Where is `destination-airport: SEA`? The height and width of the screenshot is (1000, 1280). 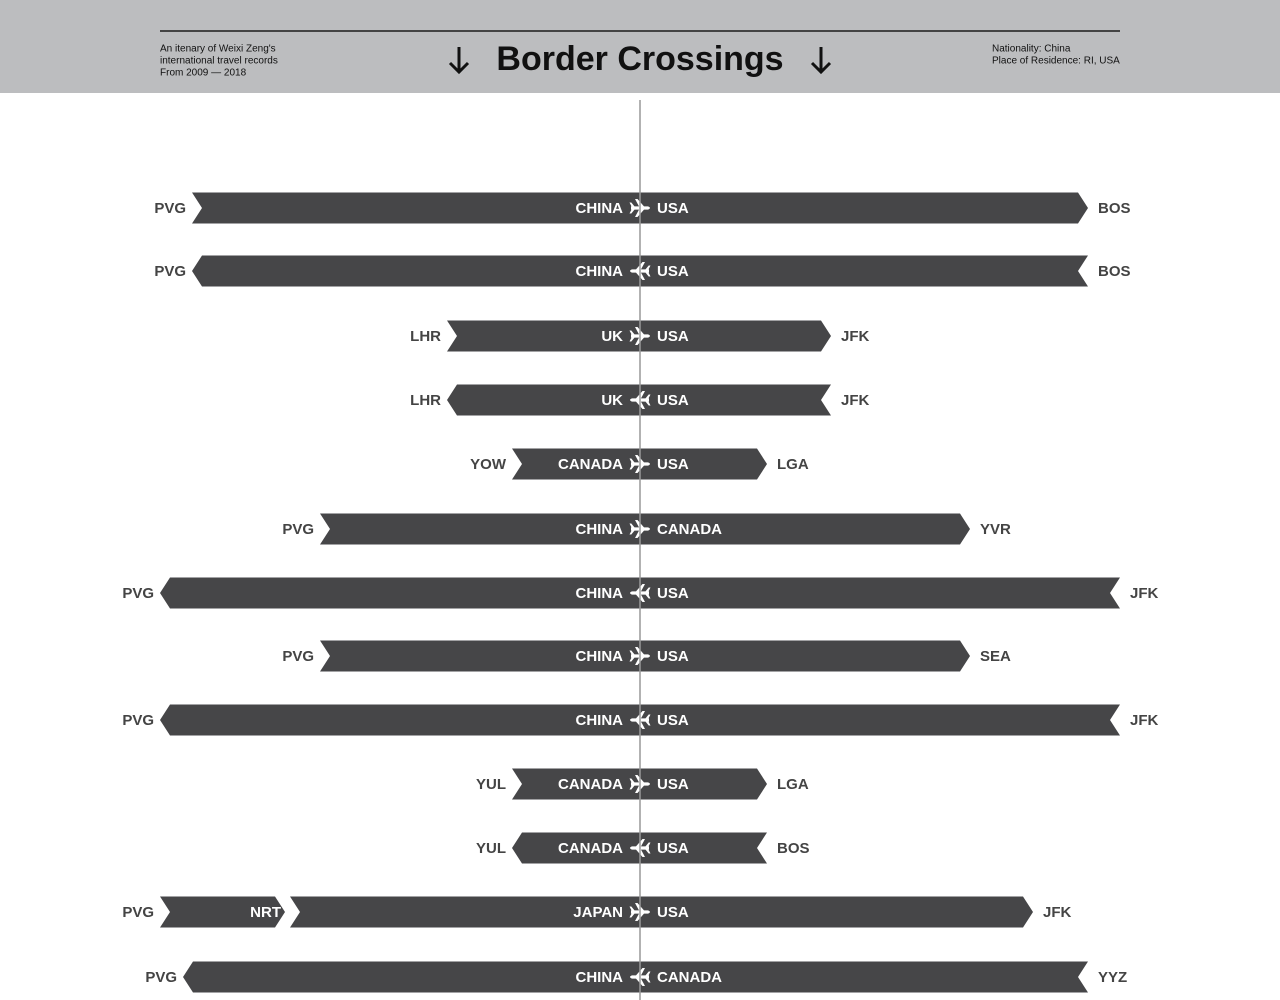 destination-airport: SEA is located at coordinates (995, 656).